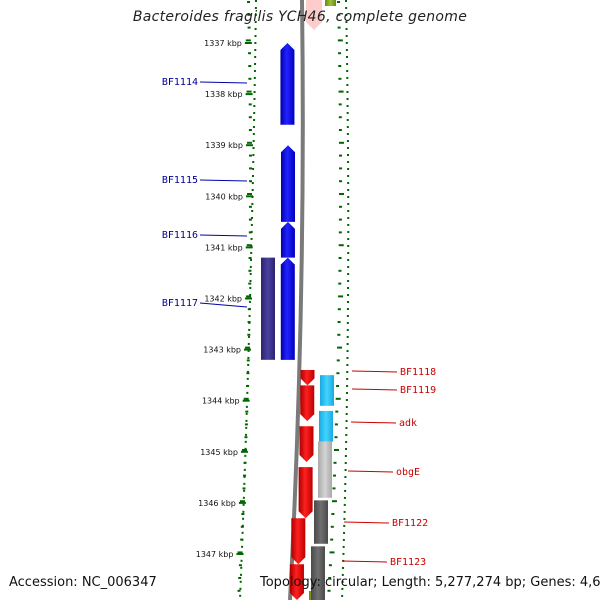 The width and height of the screenshot is (600, 600). I want to click on genome-backbone, so click(296, 300).